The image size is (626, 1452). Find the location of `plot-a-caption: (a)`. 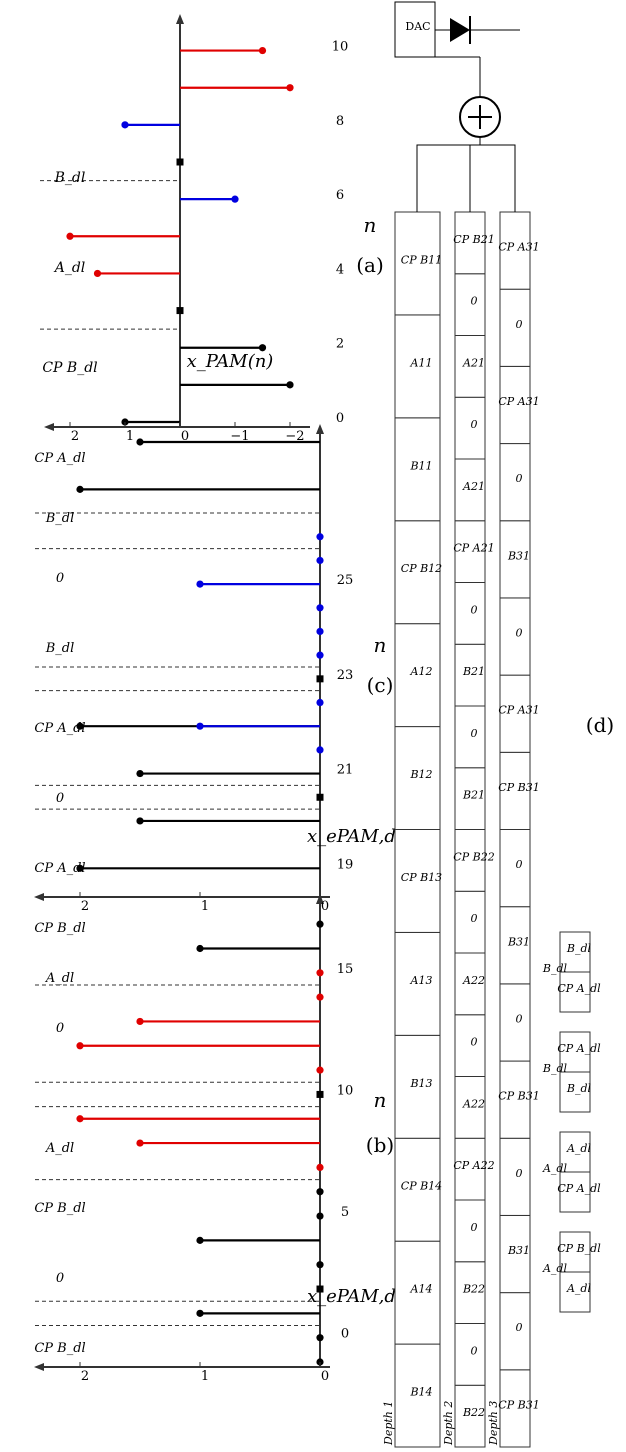

plot-a-caption: (a) is located at coordinates (370, 265).